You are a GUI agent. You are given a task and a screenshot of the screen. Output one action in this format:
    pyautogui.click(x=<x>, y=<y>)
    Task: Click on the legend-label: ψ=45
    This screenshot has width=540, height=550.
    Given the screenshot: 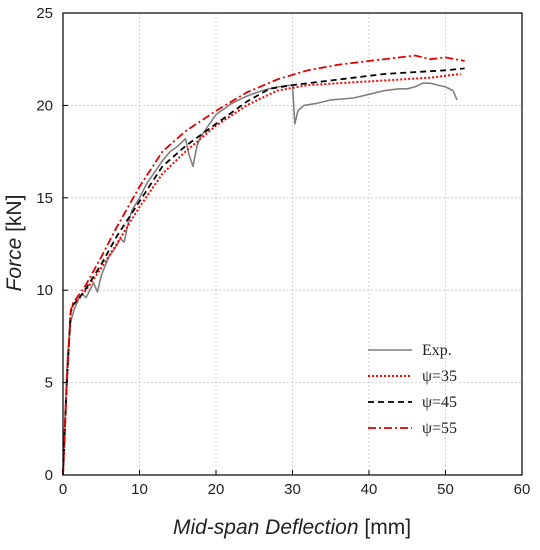 What is the action you would take?
    pyautogui.click(x=439, y=402)
    